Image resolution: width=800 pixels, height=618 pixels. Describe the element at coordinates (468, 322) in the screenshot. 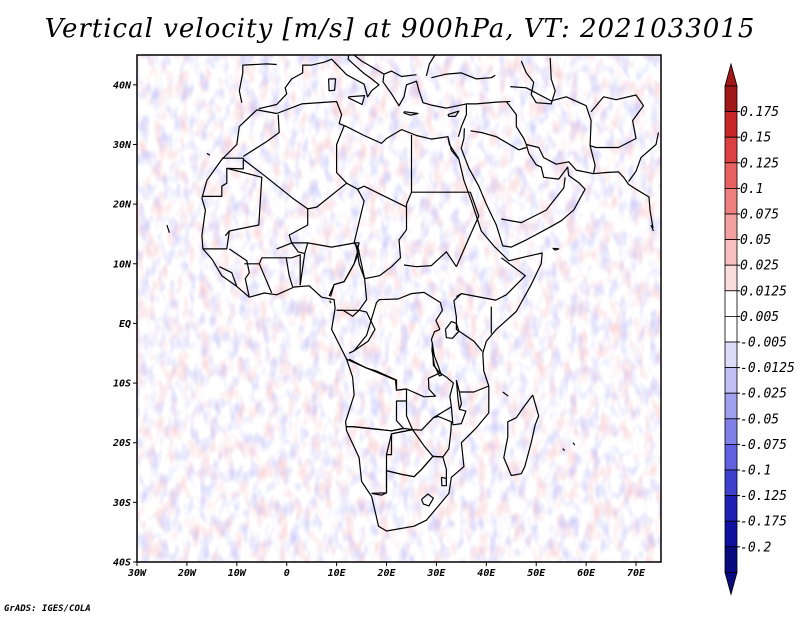

I see `east-africa-border` at that location.